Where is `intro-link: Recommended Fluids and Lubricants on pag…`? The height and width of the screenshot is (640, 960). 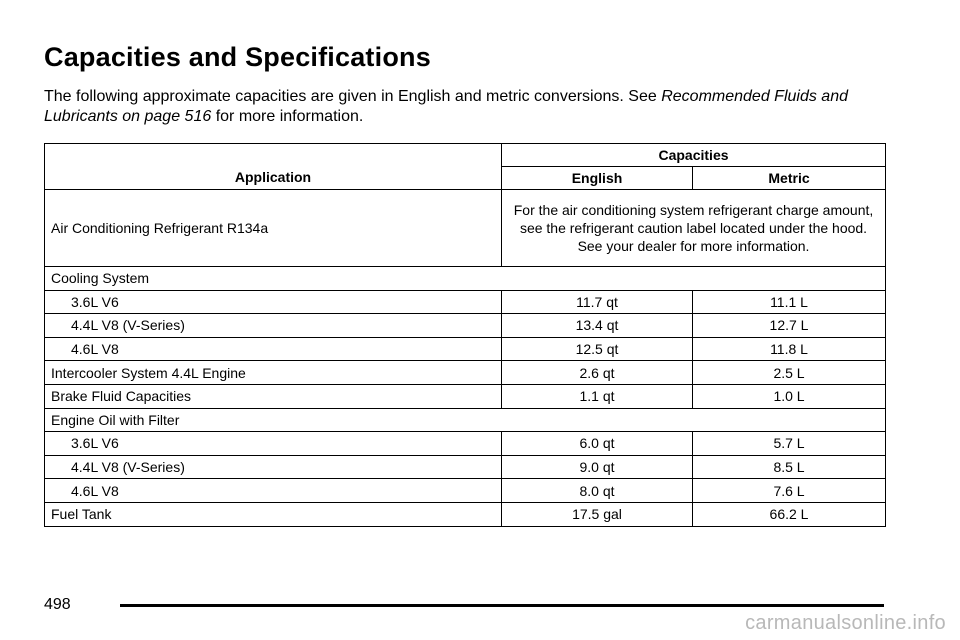
intro-link: Recommended Fluids and Lubricants on pag… is located at coordinates (446, 106).